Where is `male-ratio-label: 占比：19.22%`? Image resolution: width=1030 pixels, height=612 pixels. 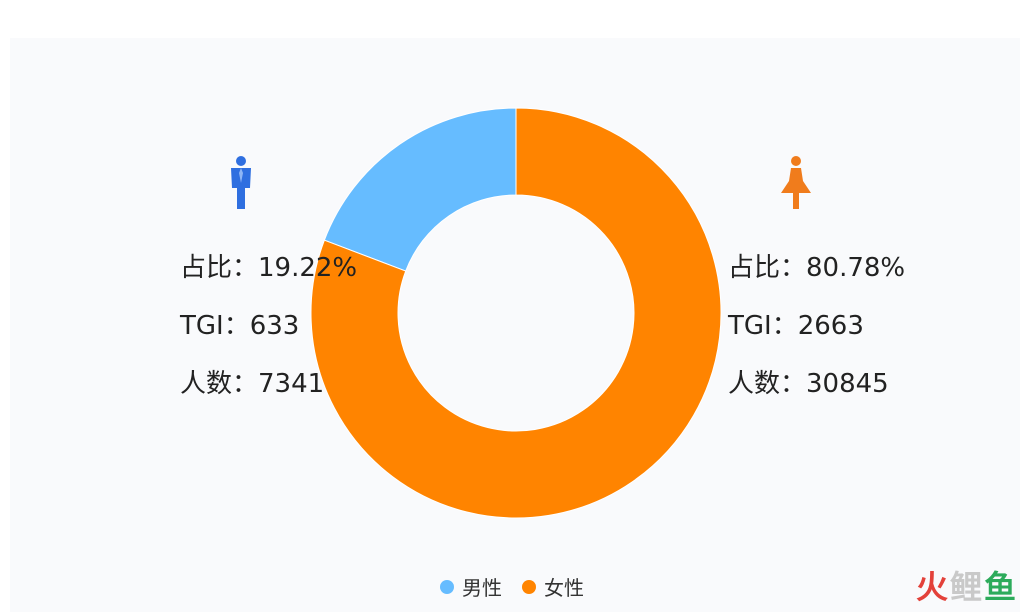
male-ratio-label: 占比：19.22% is located at coordinates (269, 268).